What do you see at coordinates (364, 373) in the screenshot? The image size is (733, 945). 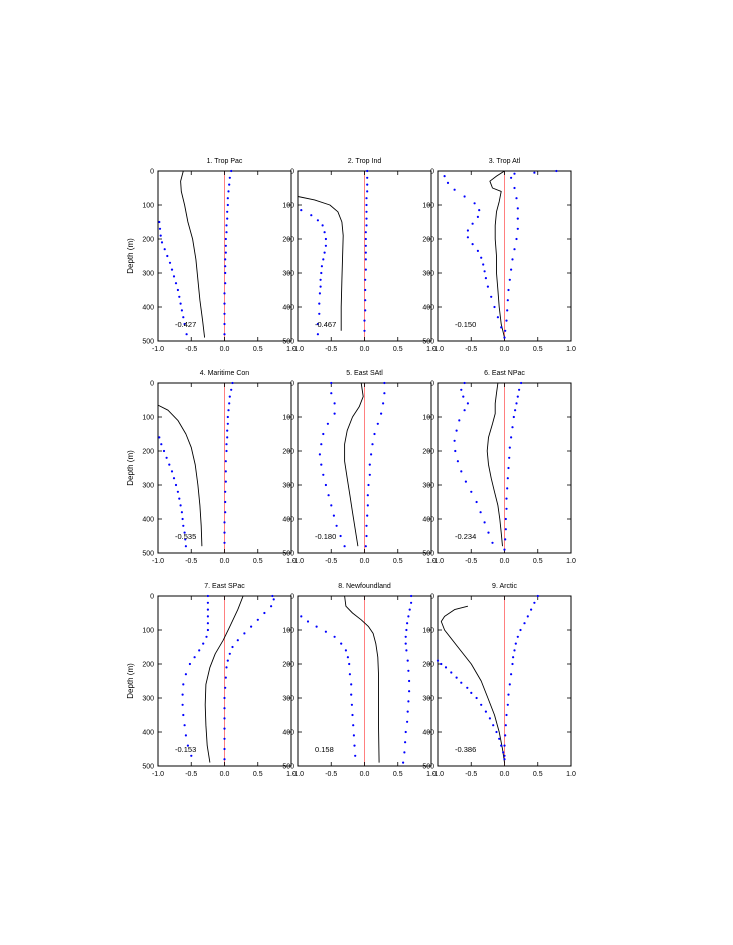 I see `panel-title: 5. East SAtl` at bounding box center [364, 373].